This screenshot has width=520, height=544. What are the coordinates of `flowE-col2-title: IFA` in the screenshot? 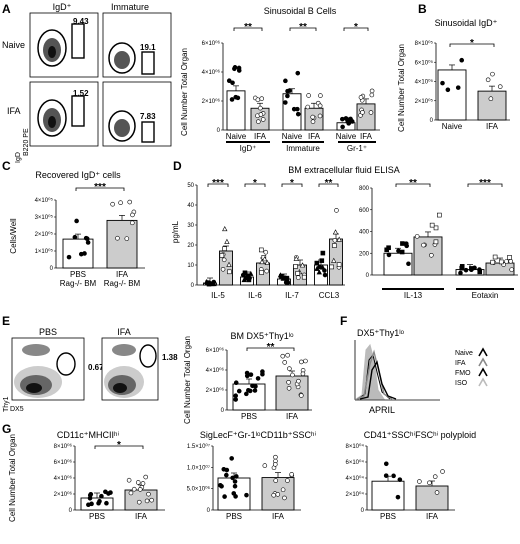 It's located at (124, 332).